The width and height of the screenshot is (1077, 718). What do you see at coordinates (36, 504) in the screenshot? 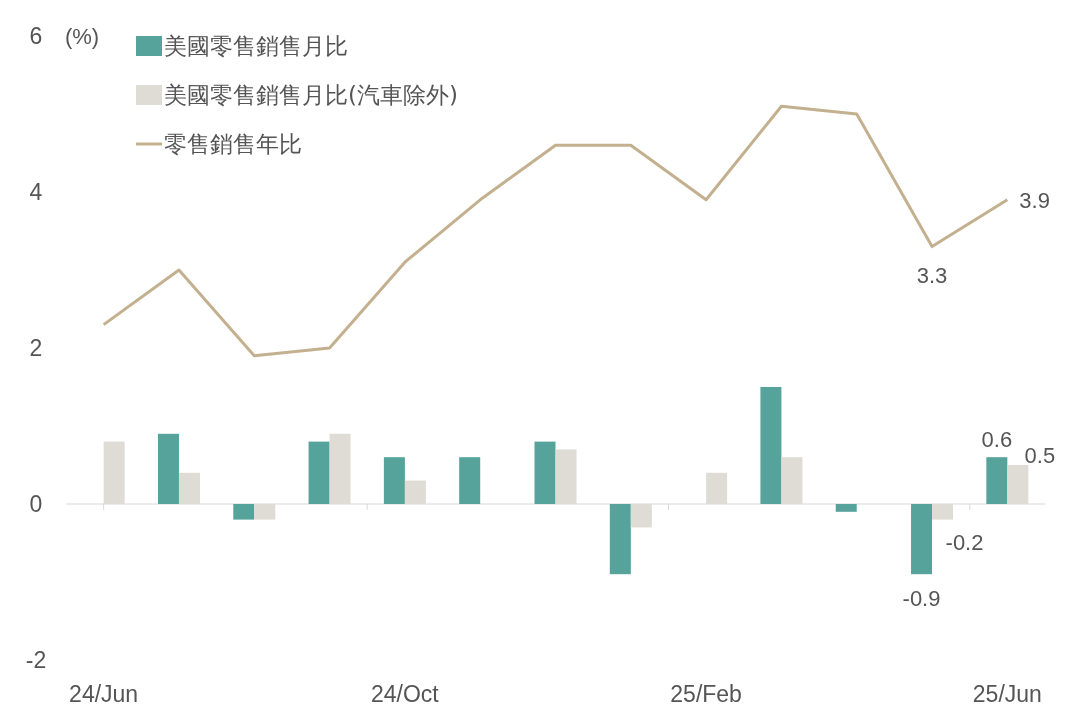
I see `y-tick-label: 0` at bounding box center [36, 504].